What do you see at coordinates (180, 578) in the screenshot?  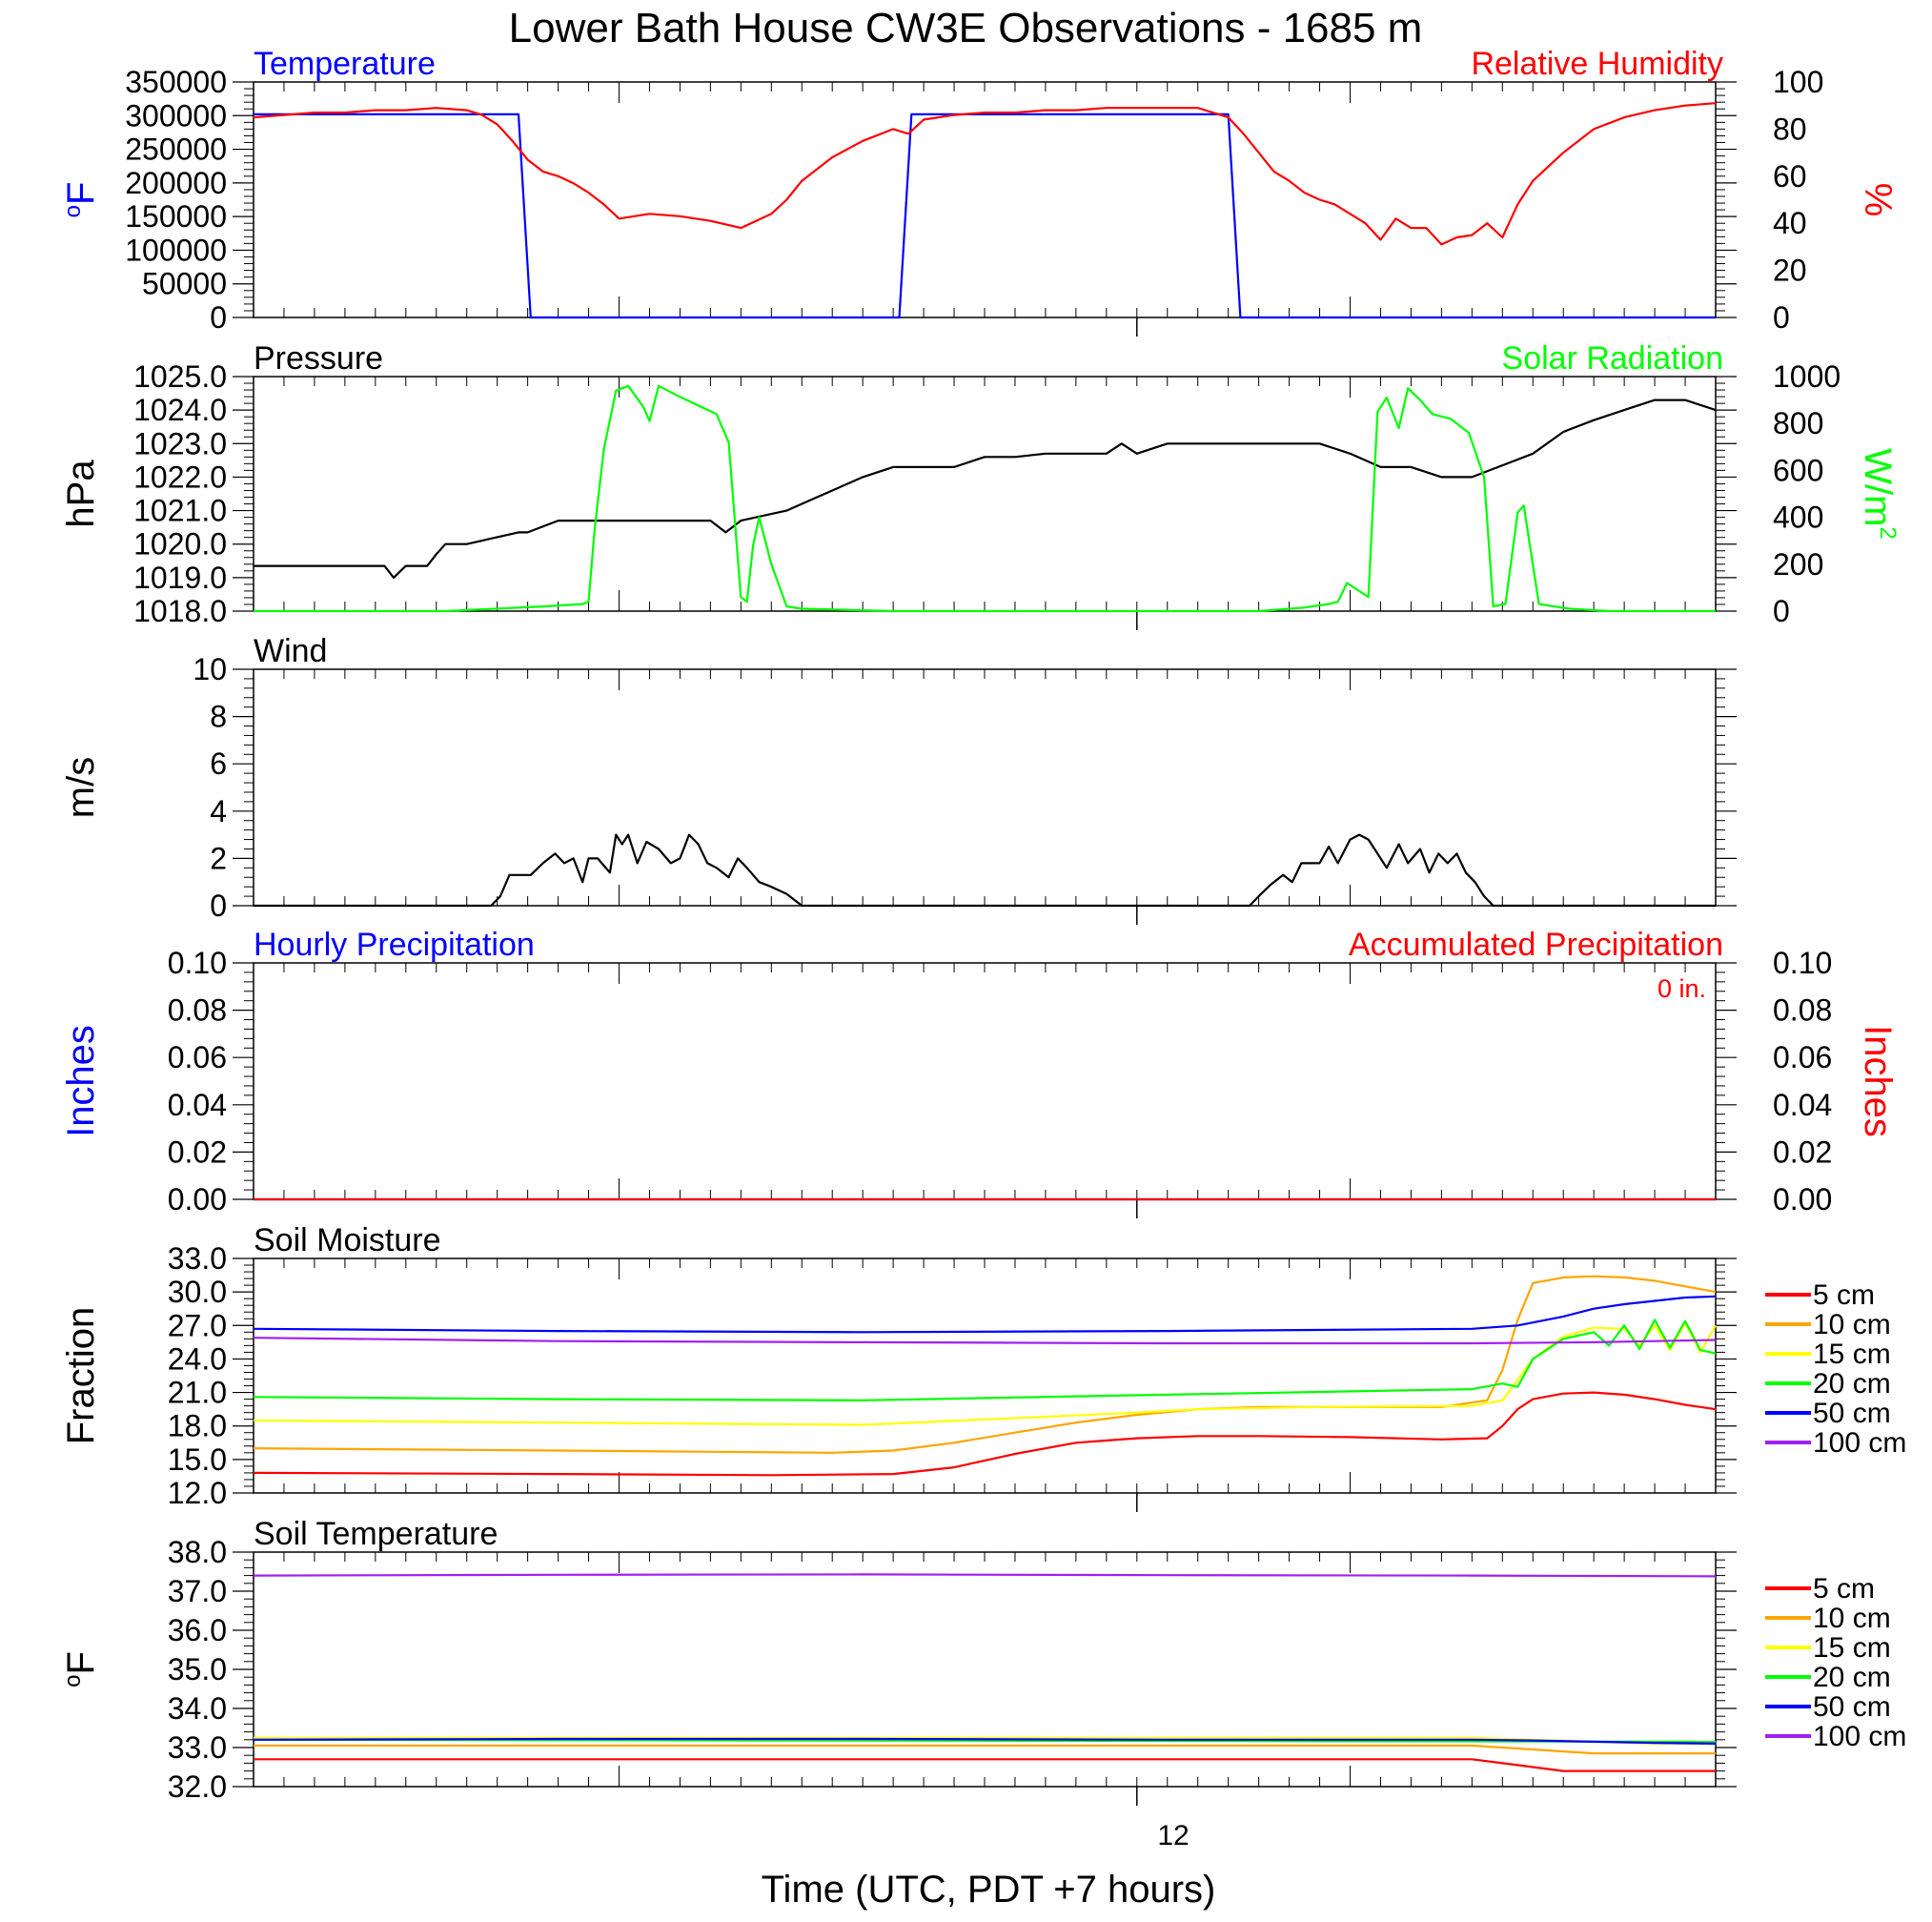 I see `y-tick-label-left: 1019.0` at bounding box center [180, 578].